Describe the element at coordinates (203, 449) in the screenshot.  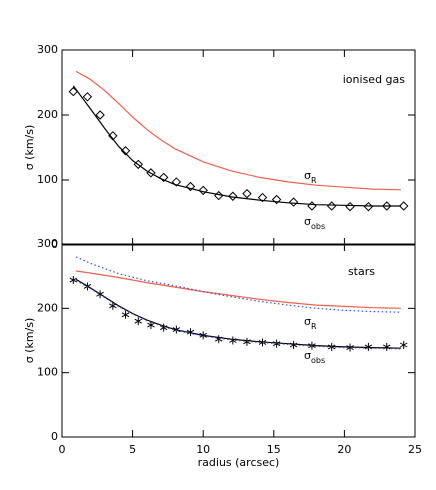
I see `x-tick-label: 10` at that location.